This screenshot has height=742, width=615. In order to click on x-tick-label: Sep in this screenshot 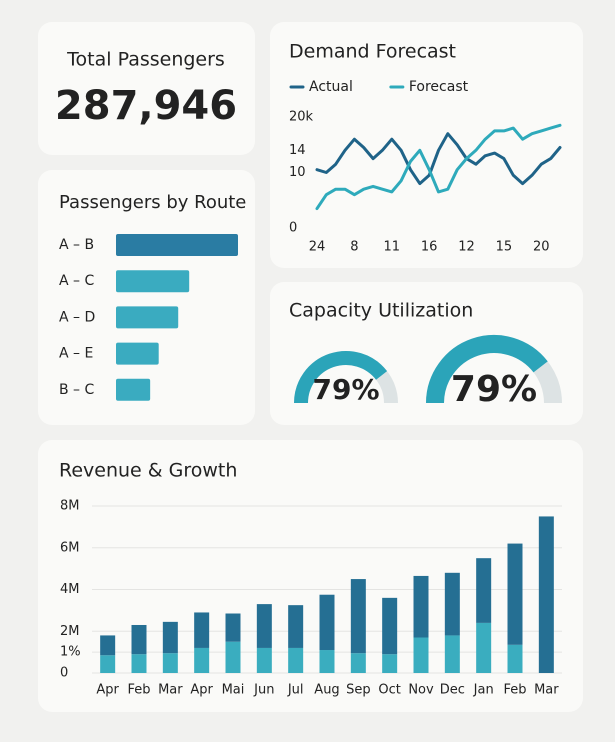, I will do `click(358, 690)`.